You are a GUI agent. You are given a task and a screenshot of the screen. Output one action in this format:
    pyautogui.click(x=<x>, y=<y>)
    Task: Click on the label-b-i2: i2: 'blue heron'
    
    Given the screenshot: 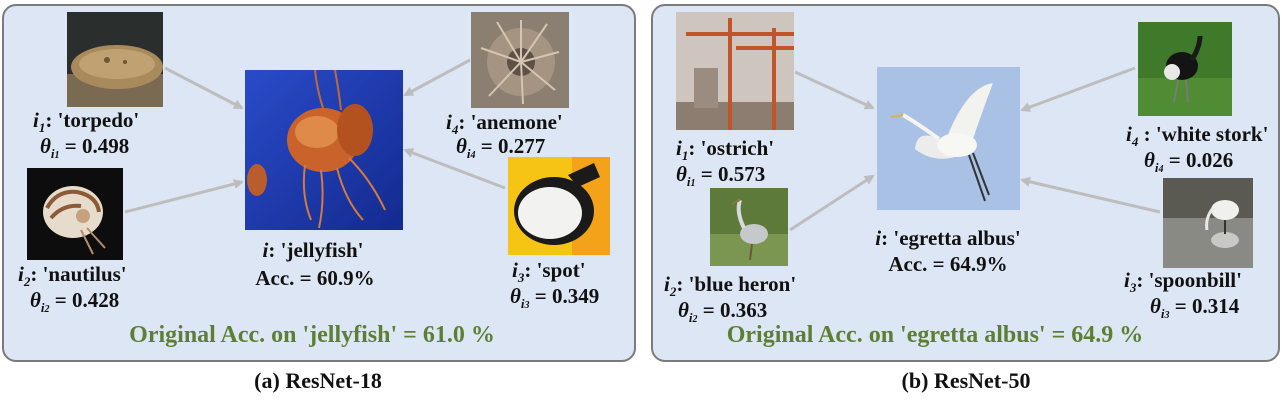 What is the action you would take?
    pyautogui.click(x=730, y=285)
    